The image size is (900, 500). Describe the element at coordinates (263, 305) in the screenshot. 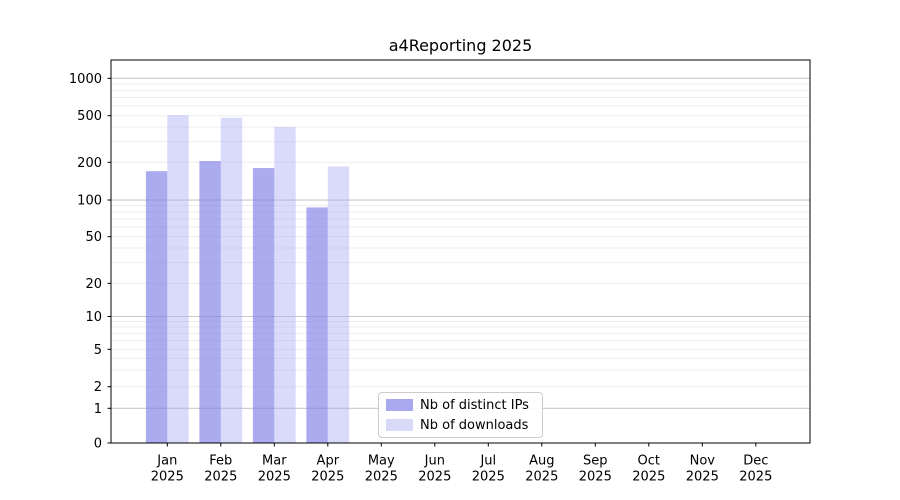

I see `bar-mar-nb-of-distinct-ips` at that location.